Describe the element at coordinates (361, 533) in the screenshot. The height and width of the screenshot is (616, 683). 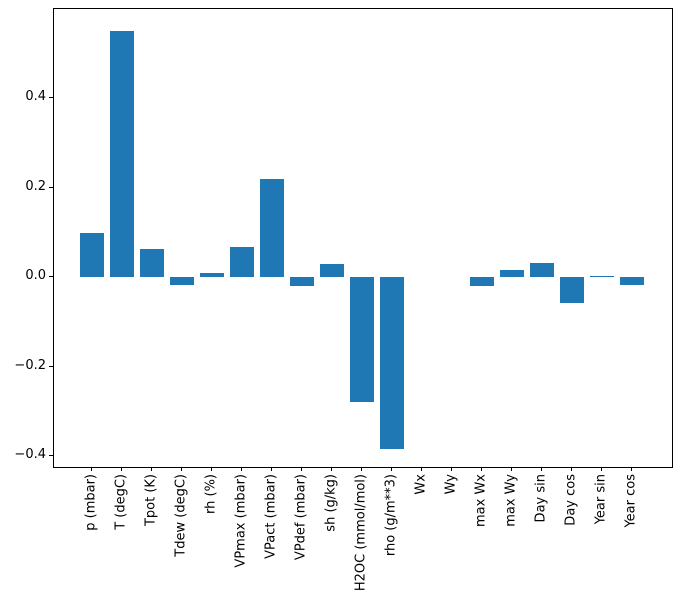
I see `x-axis-tick-label: H2OC (mmol/mol)` at that location.